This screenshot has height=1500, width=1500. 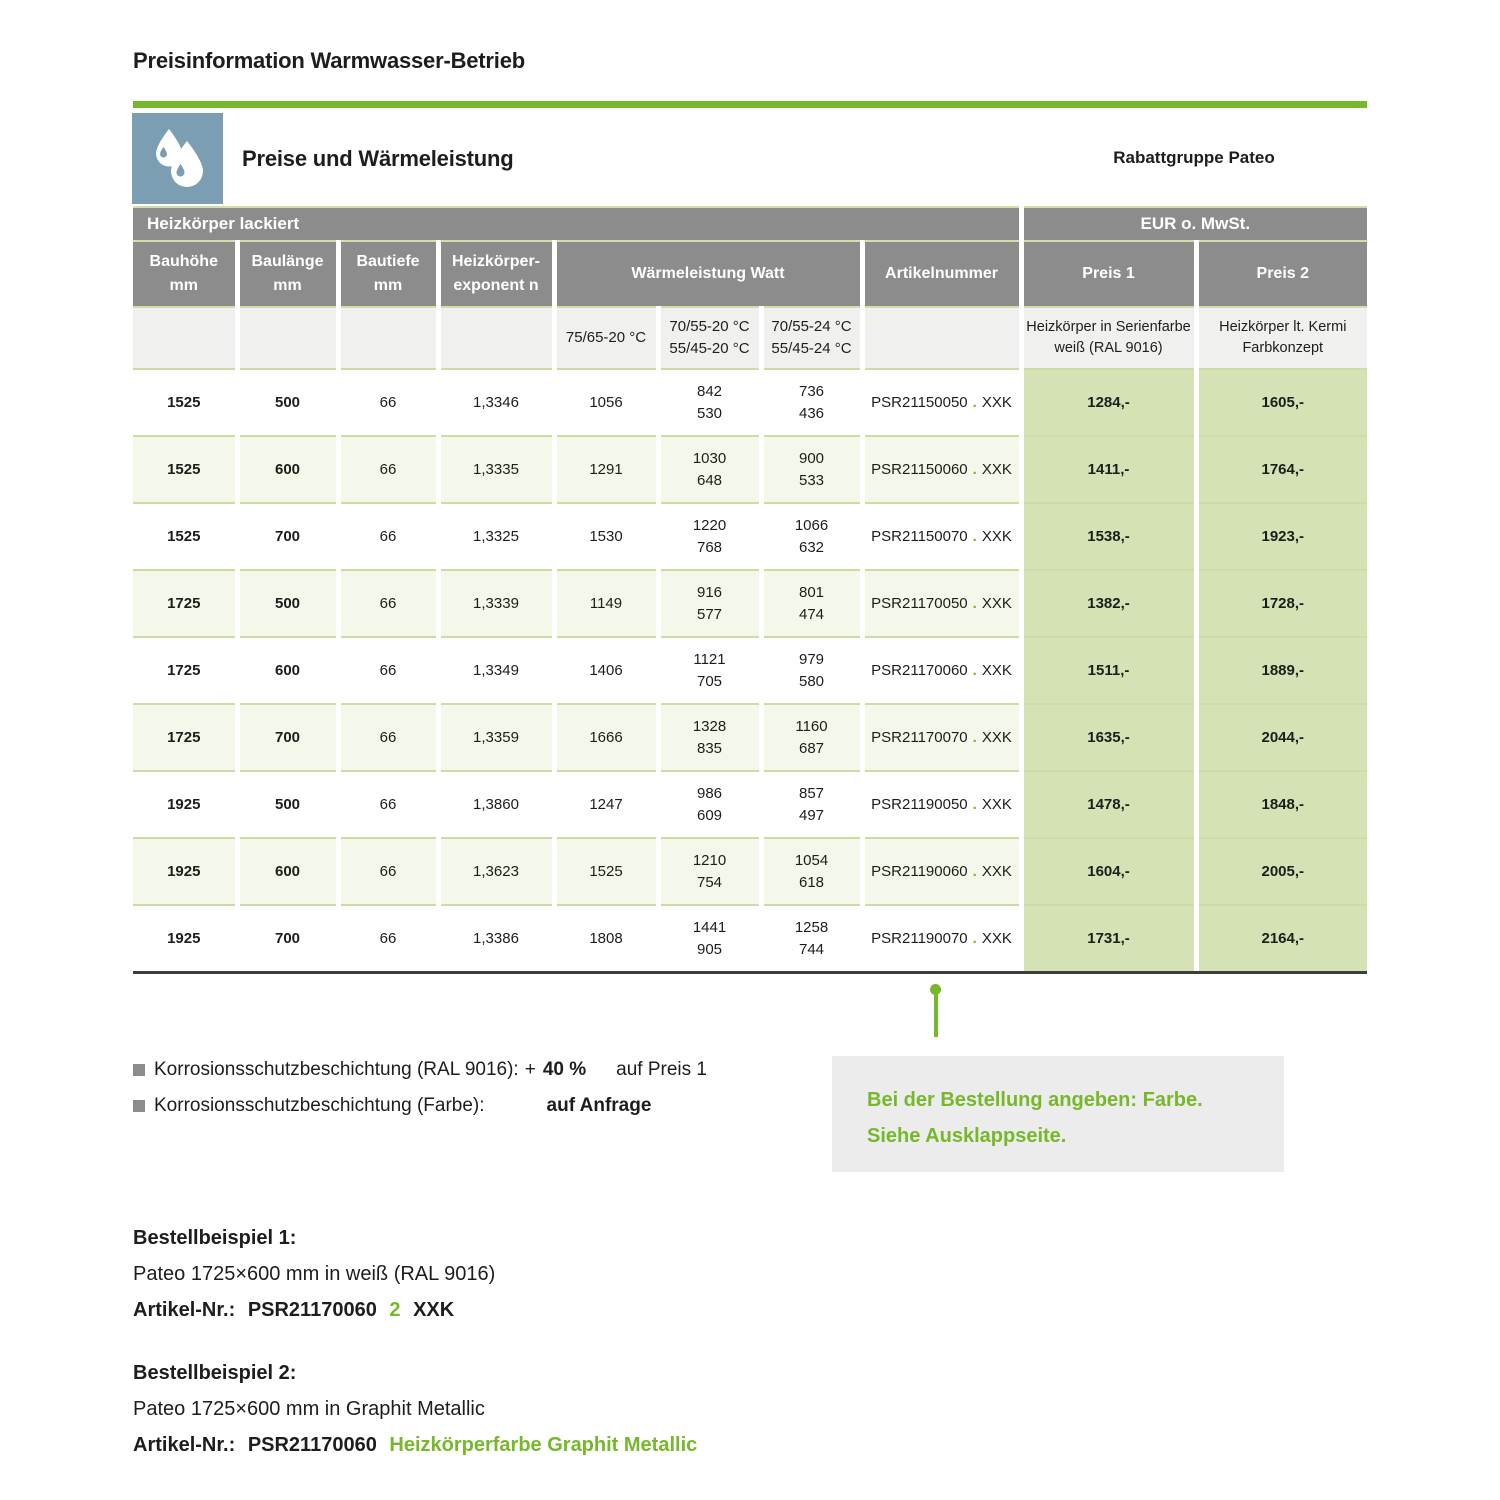 I want to click on example-title: Bestellbeispiel 2:, so click(x=215, y=1373).